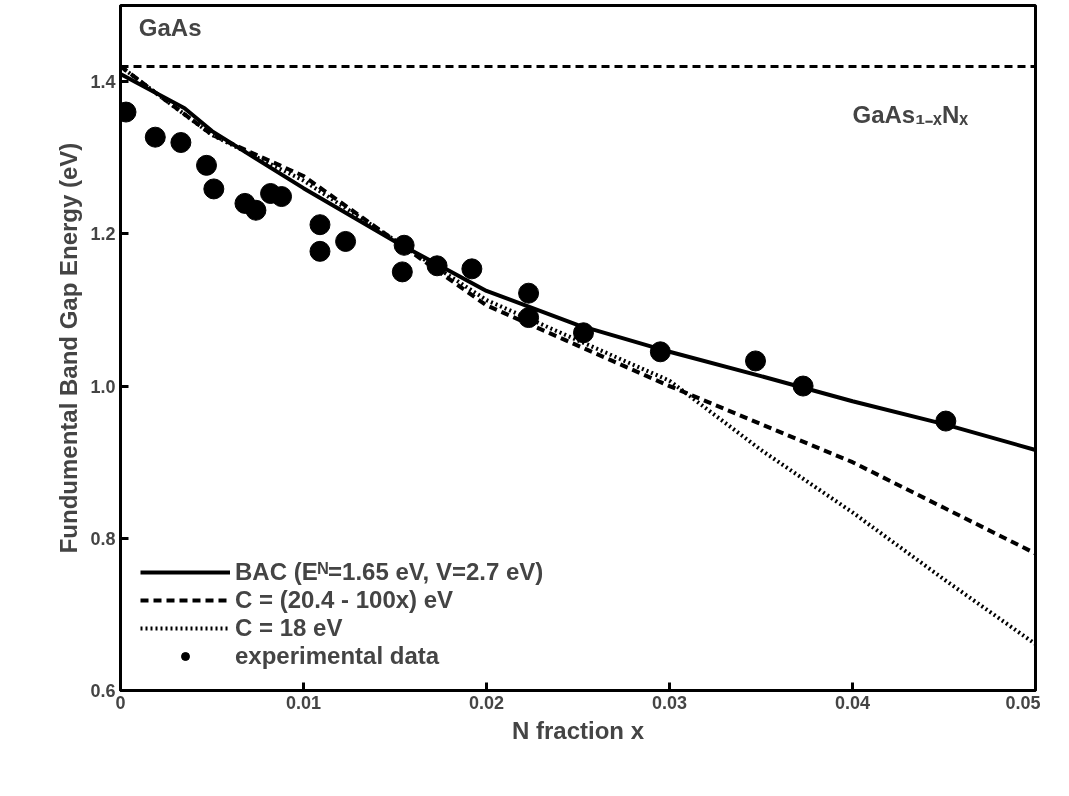 The image size is (1069, 796). Describe the element at coordinates (669, 702) in the screenshot. I see `x-tick-label: 0.03` at that location.